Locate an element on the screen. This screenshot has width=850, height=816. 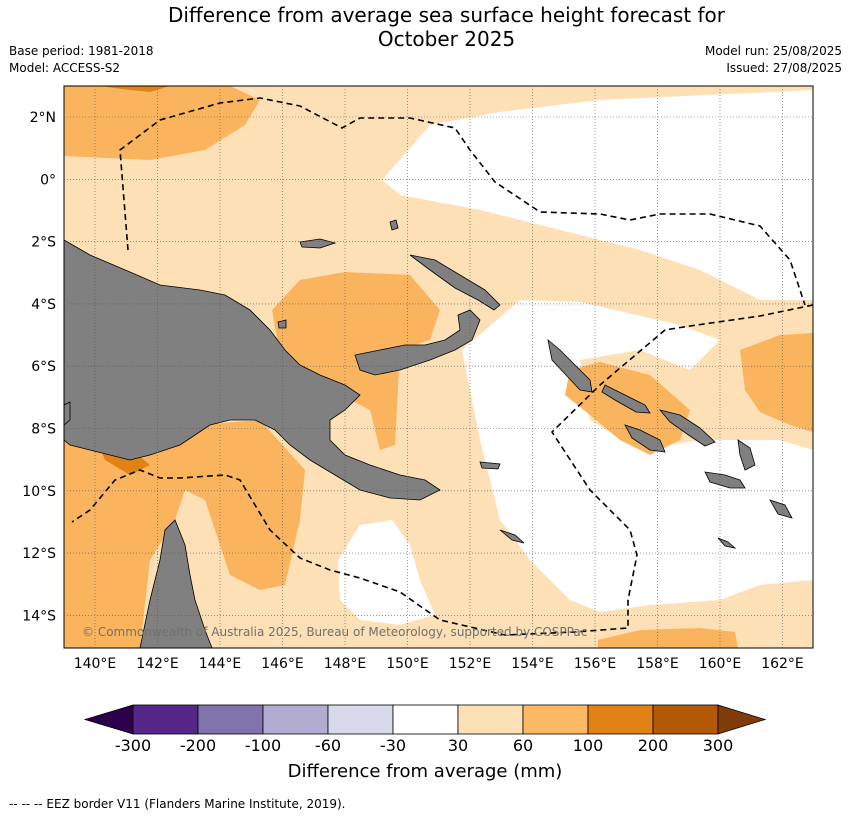
santa-cruz-island is located at coordinates (746, 455).